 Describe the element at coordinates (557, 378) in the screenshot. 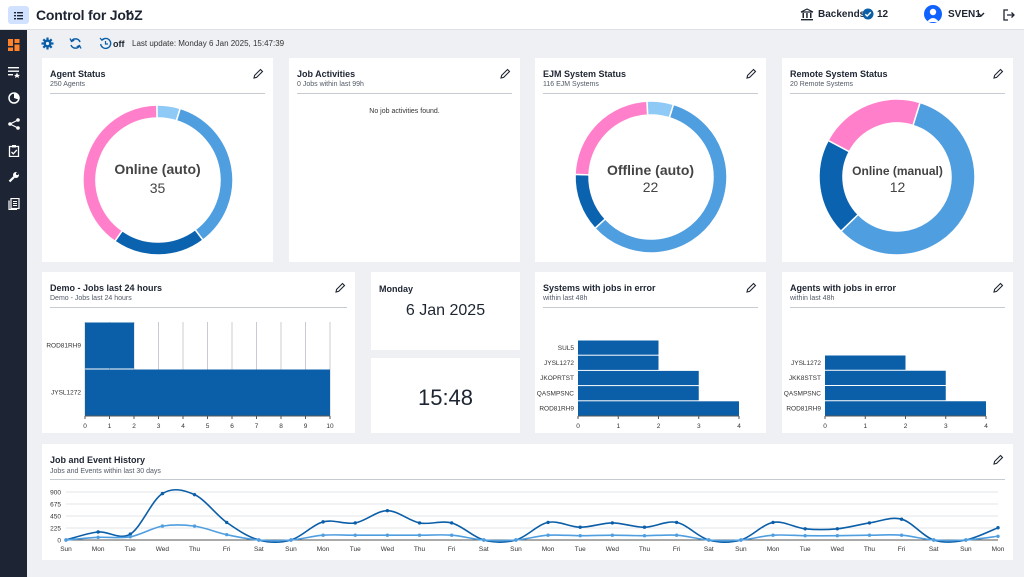

I see `category-label: JKOPRTST` at that location.